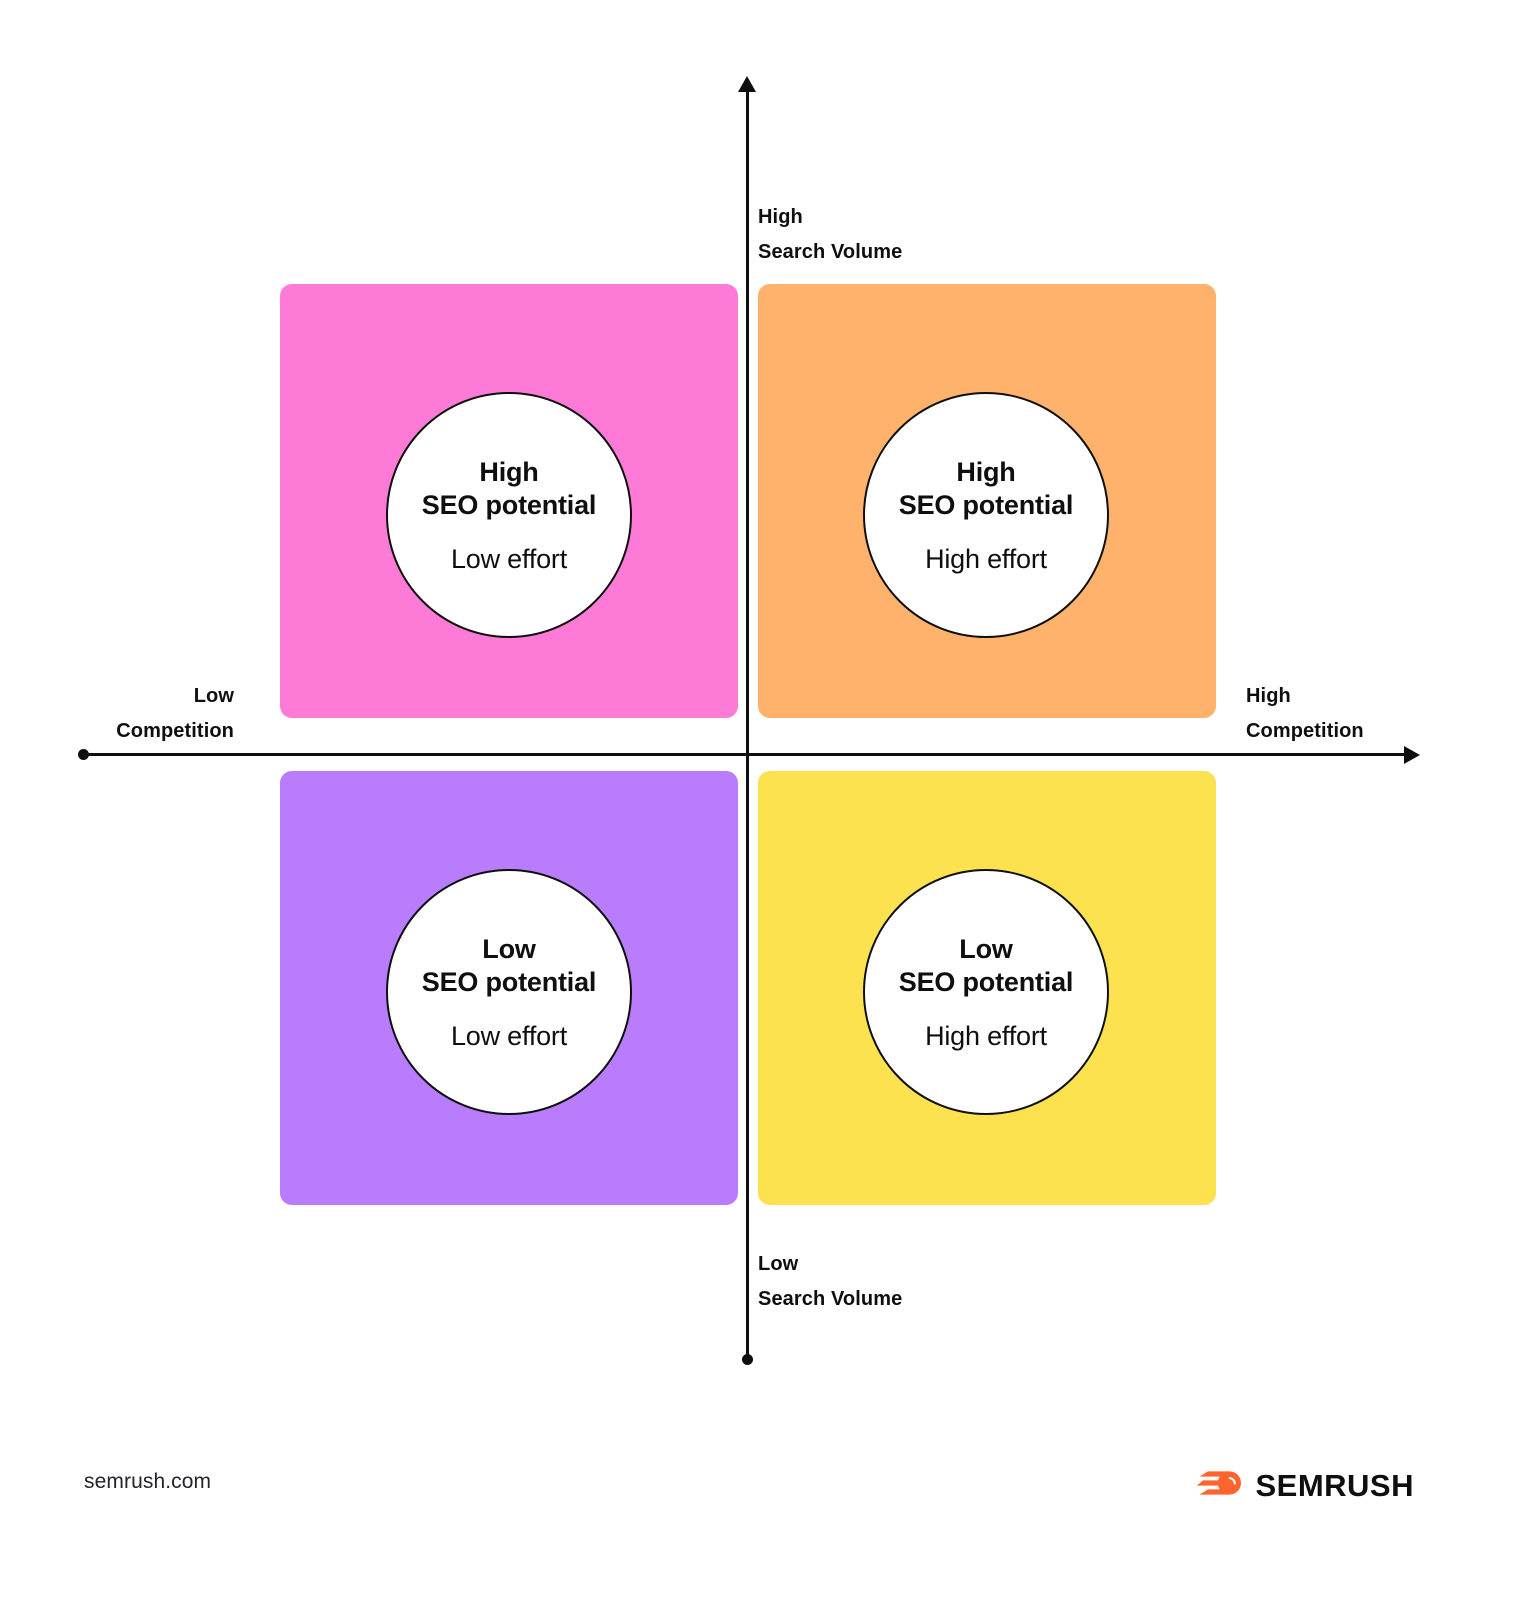 The height and width of the screenshot is (1600, 1524). Describe the element at coordinates (148, 1481) in the screenshot. I see `footer-source-url: semrush.com` at that location.